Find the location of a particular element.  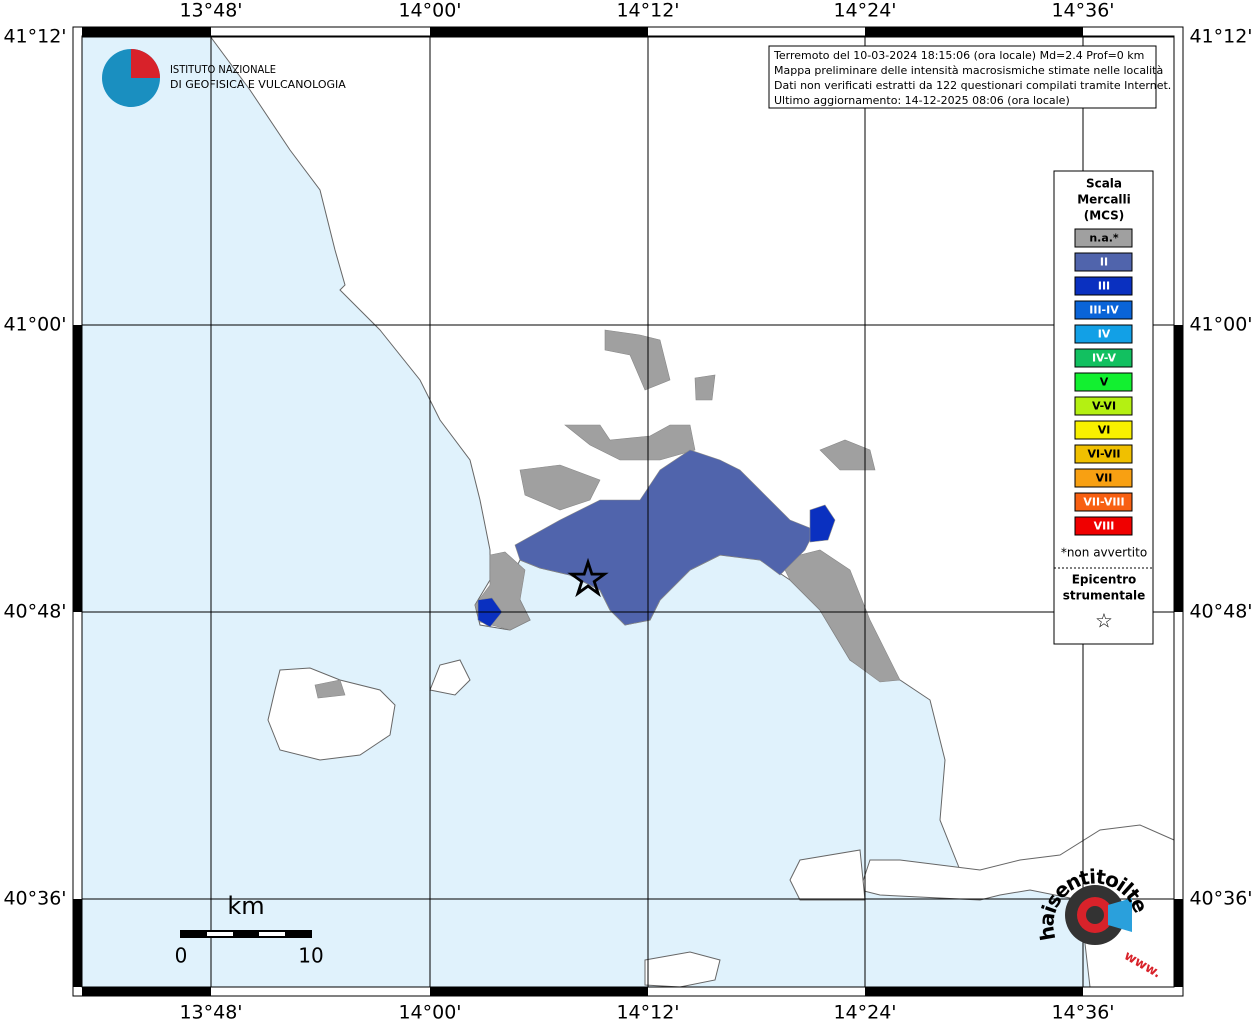

legend-label: n.a.* is located at coordinates (1104, 238).